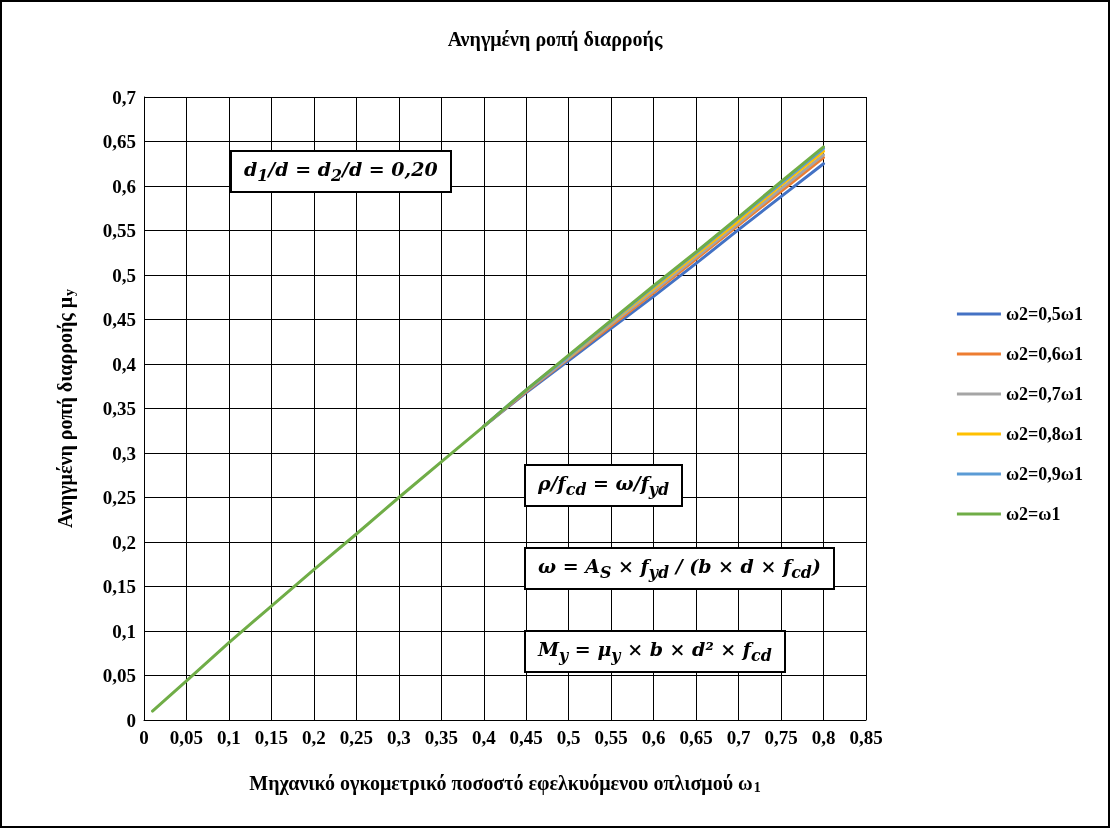 The width and height of the screenshot is (1110, 828). I want to click on annotation: M$_{y}$ = μ$_{y}$ × b × d² × f$_{cd}$, so click(655, 651).